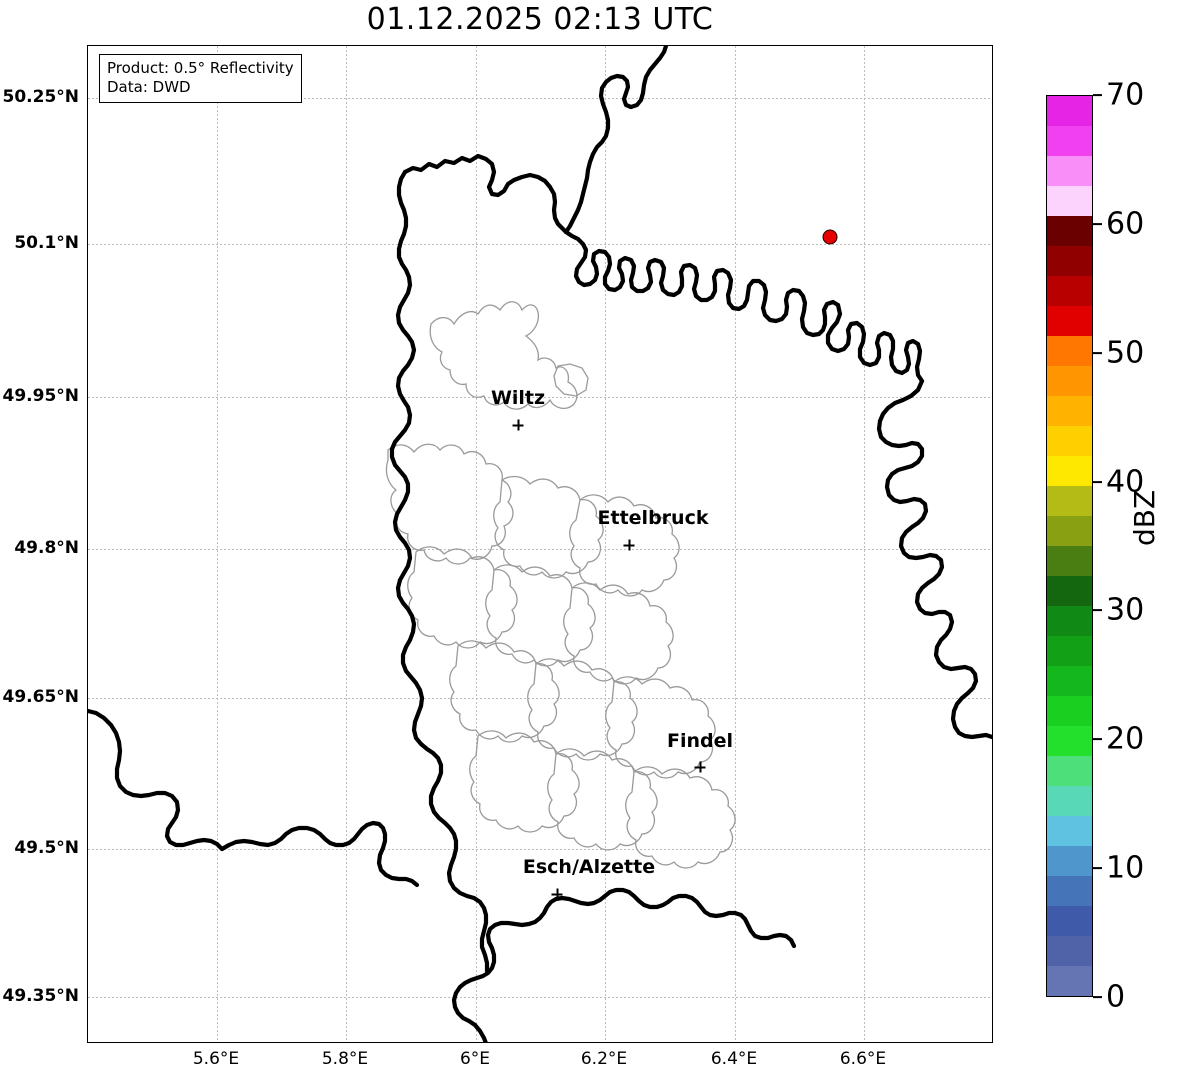  Describe the element at coordinates (41, 996) in the screenshot. I see `y-axis-tick-label: 49.35°N` at that location.